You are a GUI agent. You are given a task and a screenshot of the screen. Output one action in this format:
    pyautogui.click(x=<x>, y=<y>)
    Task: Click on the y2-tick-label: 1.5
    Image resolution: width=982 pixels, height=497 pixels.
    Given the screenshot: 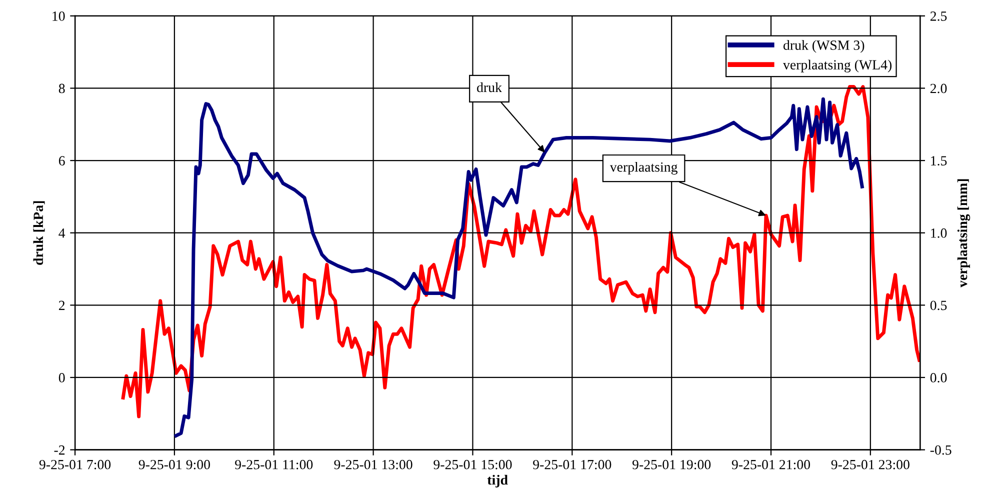 What is the action you would take?
    pyautogui.click(x=939, y=161)
    